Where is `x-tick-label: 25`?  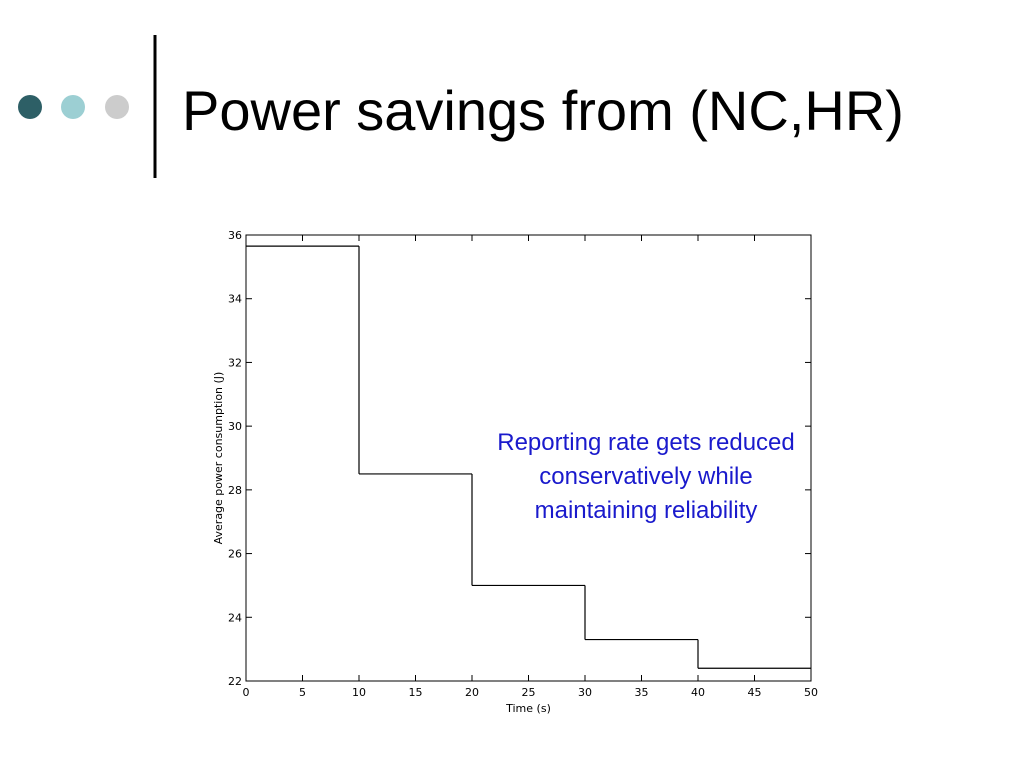
x-tick-label: 25 is located at coordinates (529, 692).